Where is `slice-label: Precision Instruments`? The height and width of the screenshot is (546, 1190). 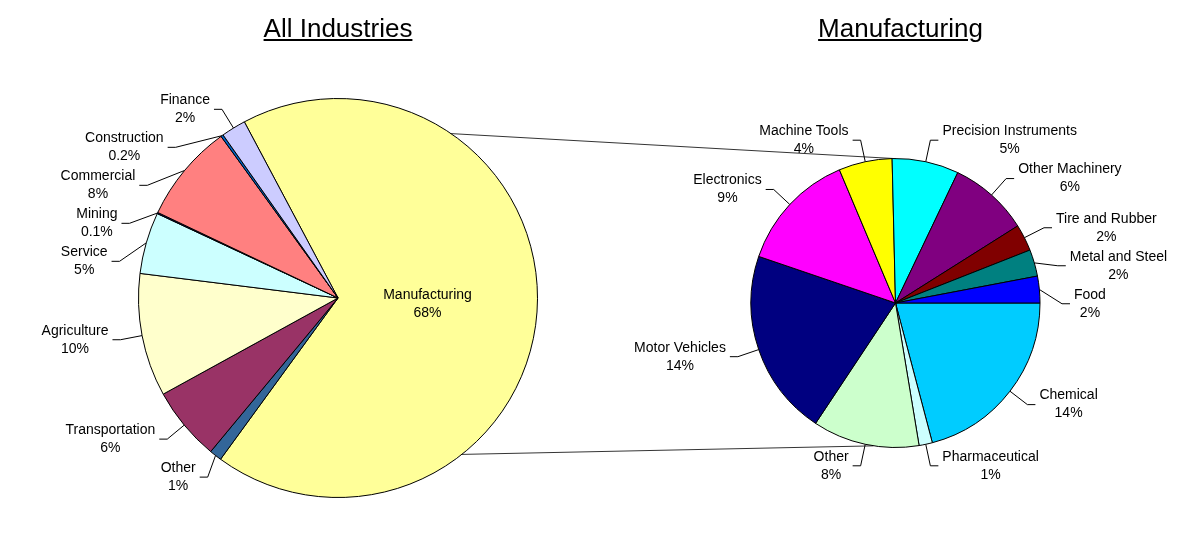
slice-label: Precision Instruments is located at coordinates (1009, 130).